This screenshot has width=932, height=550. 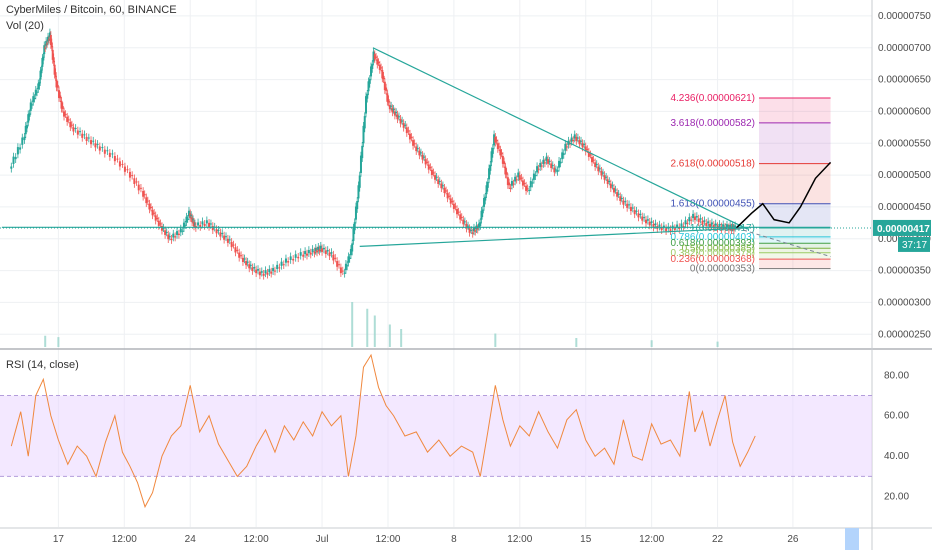 What do you see at coordinates (783, 242) in the screenshot?
I see `projection-dashed` at bounding box center [783, 242].